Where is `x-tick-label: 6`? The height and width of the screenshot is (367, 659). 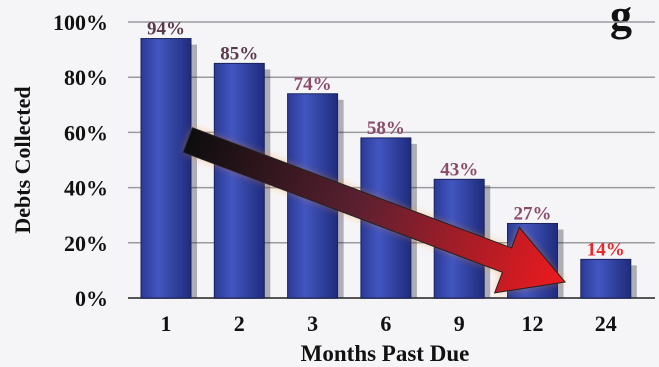
x-tick-label: 6 is located at coordinates (385, 323).